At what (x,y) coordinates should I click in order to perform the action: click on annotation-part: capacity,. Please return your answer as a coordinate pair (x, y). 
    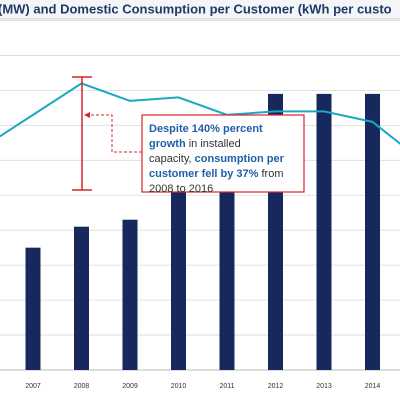
    Looking at the image, I should click on (172, 159).